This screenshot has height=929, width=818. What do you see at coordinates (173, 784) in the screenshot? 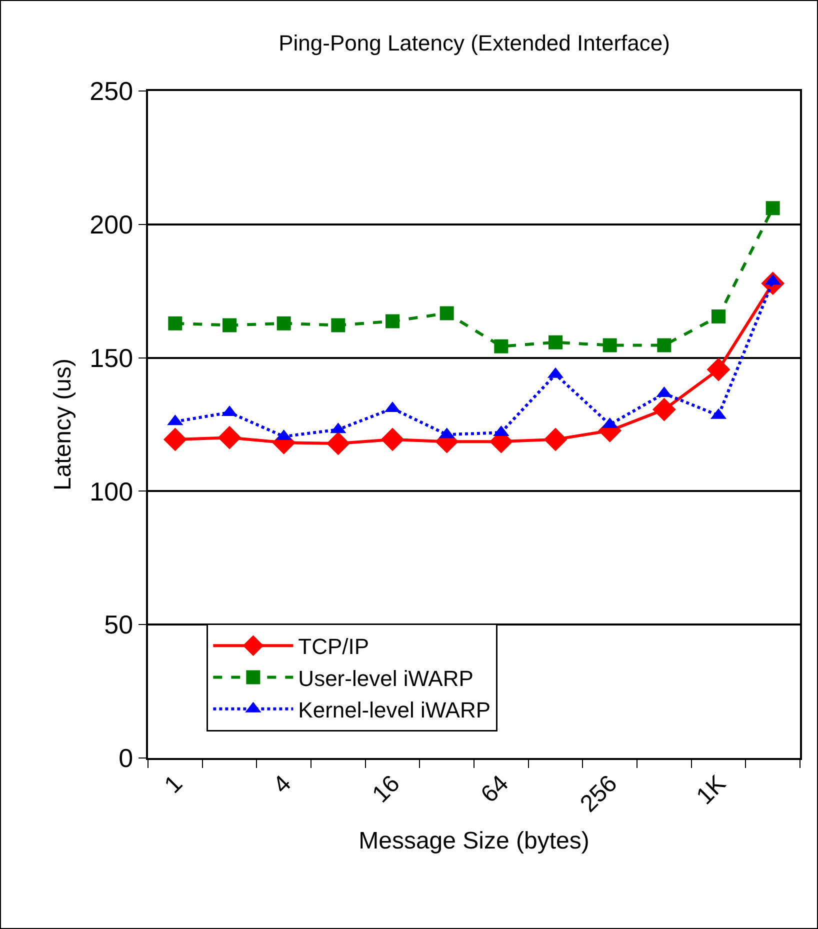
I see `x-tick-label: 1` at bounding box center [173, 784].